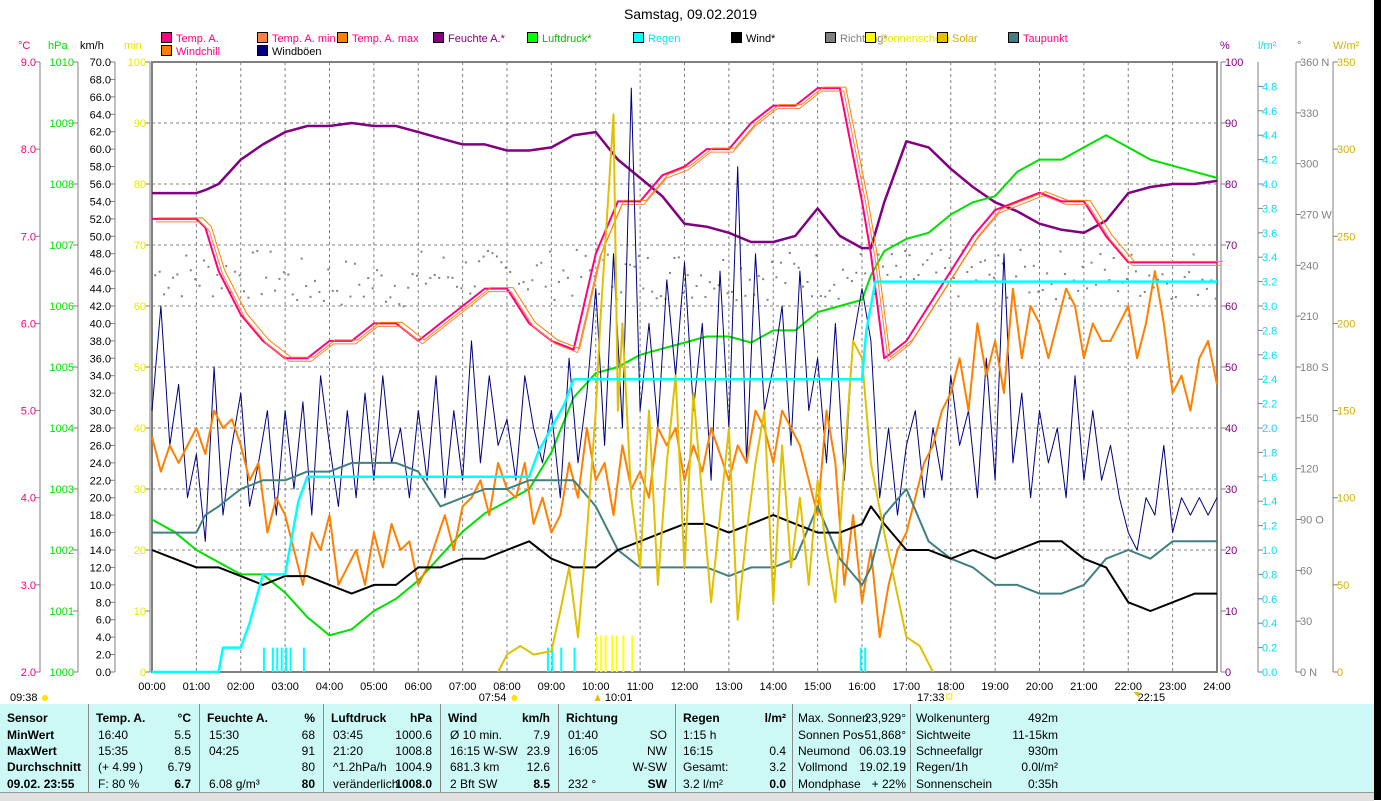 This screenshot has width=1381, height=801. What do you see at coordinates (777, 784) in the screenshot?
I see `rain-row-value: 0.0` at bounding box center [777, 784].